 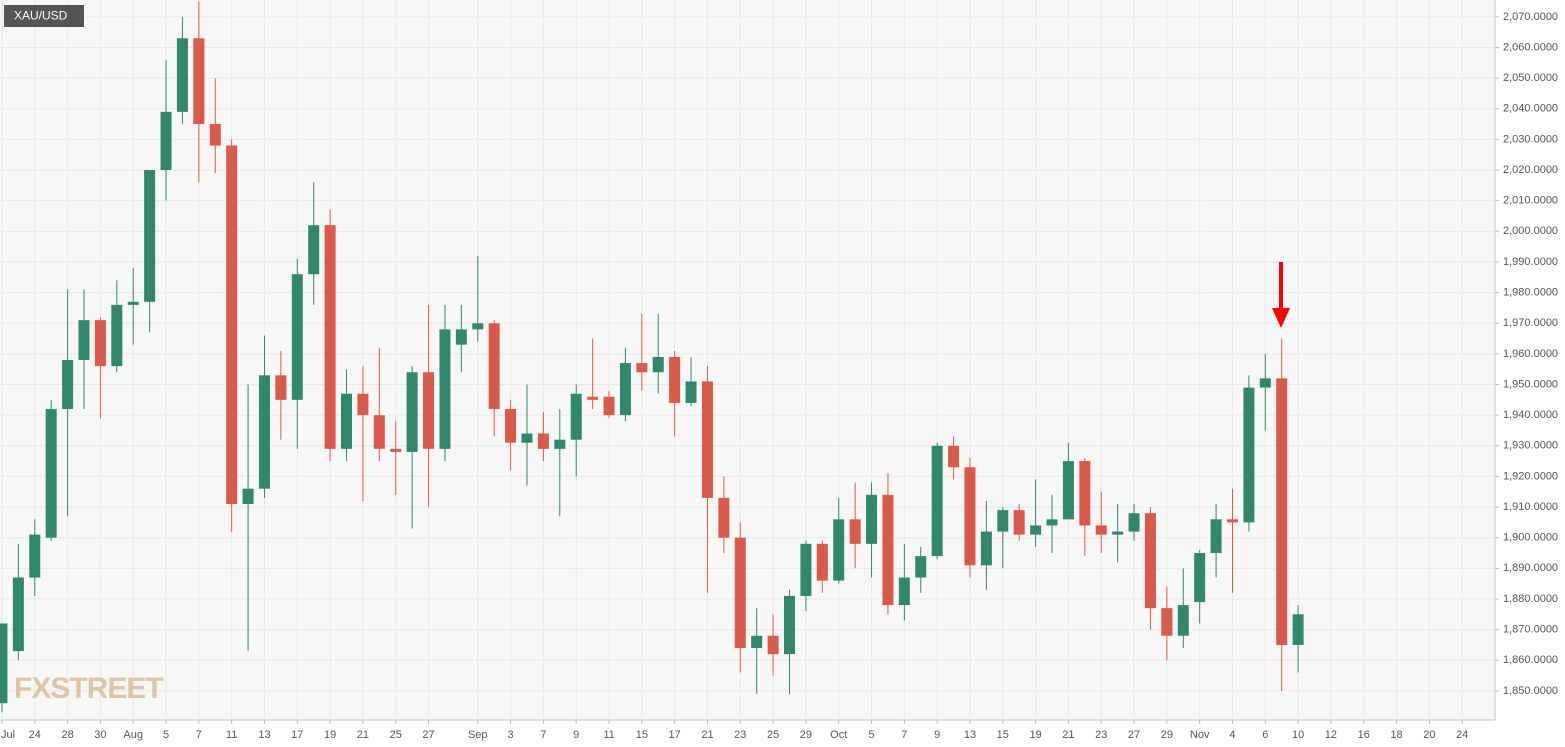 I want to click on x-tick-label: 29, so click(x=806, y=735).